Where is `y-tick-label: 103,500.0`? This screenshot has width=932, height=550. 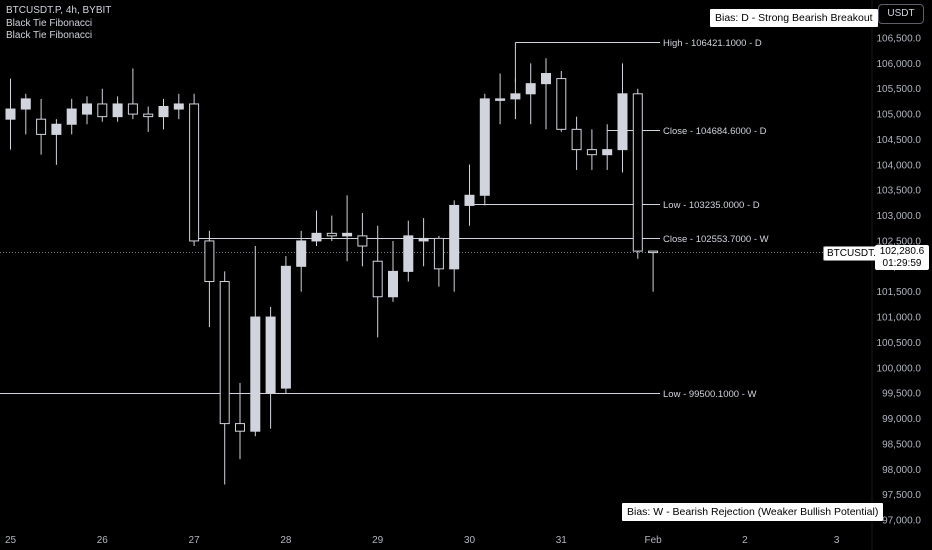
y-tick-label: 103,500.0 is located at coordinates (899, 191).